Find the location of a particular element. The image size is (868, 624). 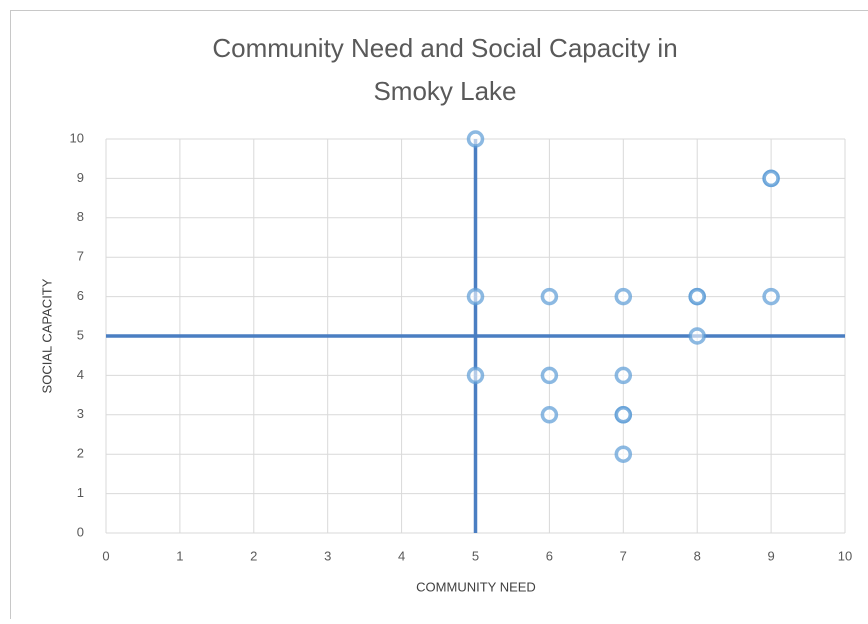

y-tick-label: 8 is located at coordinates (80, 216).